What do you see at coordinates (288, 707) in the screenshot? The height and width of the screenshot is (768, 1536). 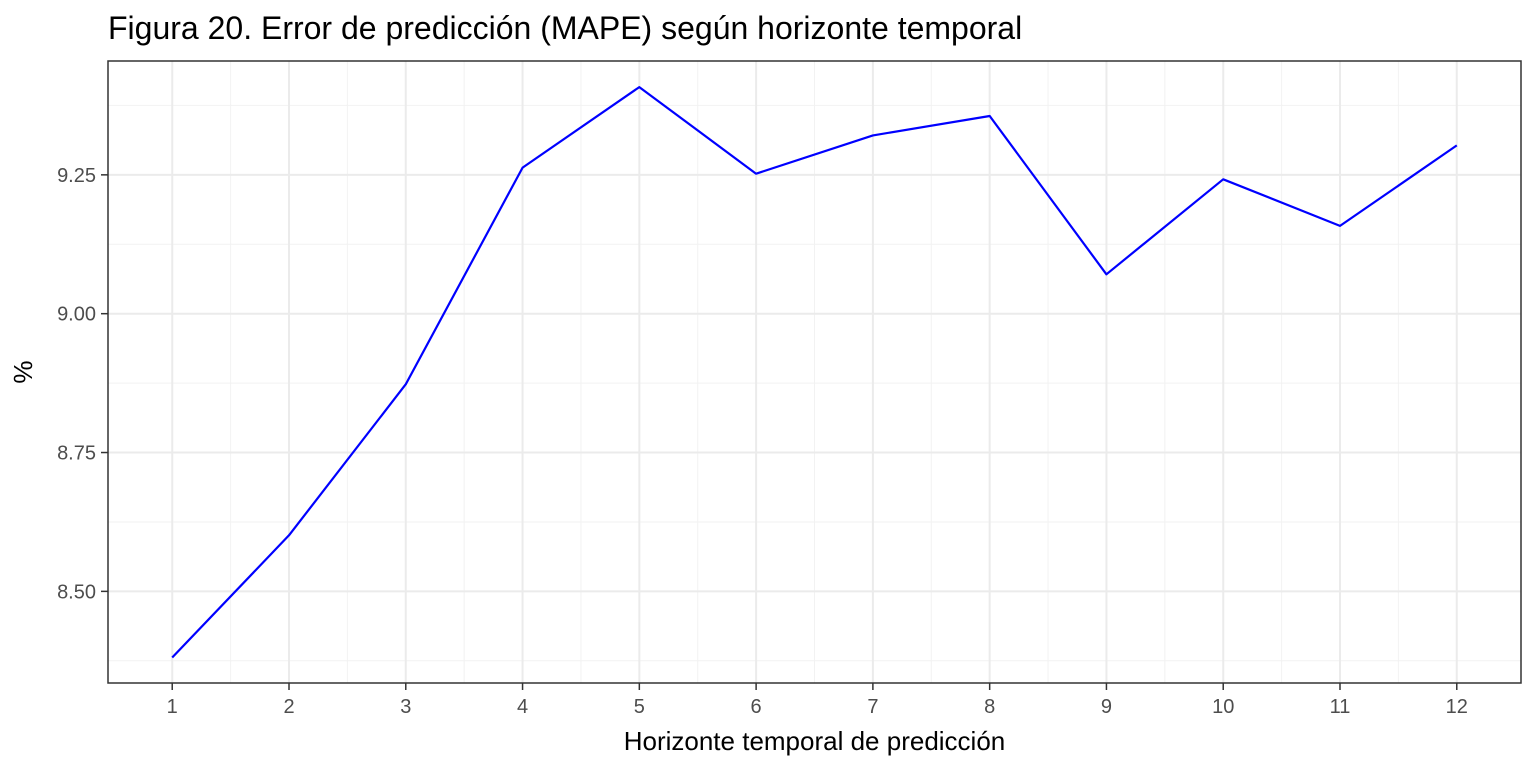 I see `x-tick-label: 2` at bounding box center [288, 707].